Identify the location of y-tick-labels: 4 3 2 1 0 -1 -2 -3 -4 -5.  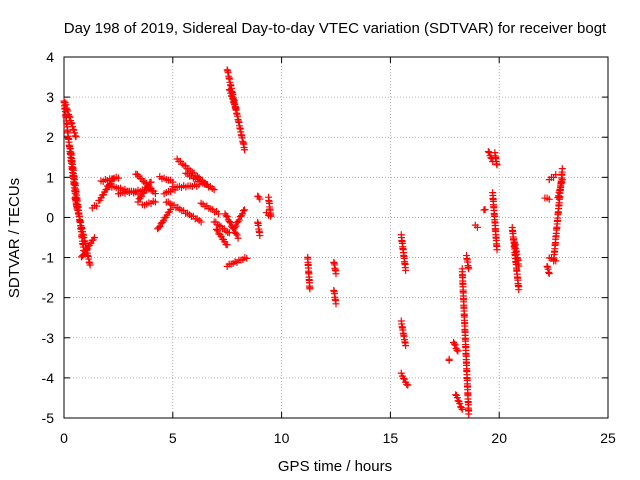
(48, 237).